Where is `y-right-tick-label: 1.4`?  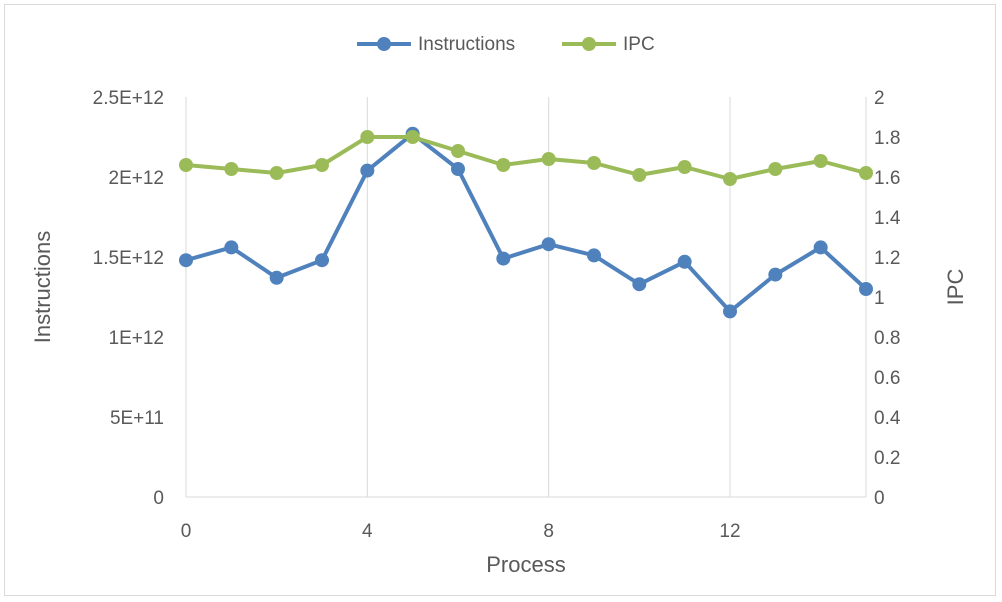
y-right-tick-label: 1.4 is located at coordinates (887, 218).